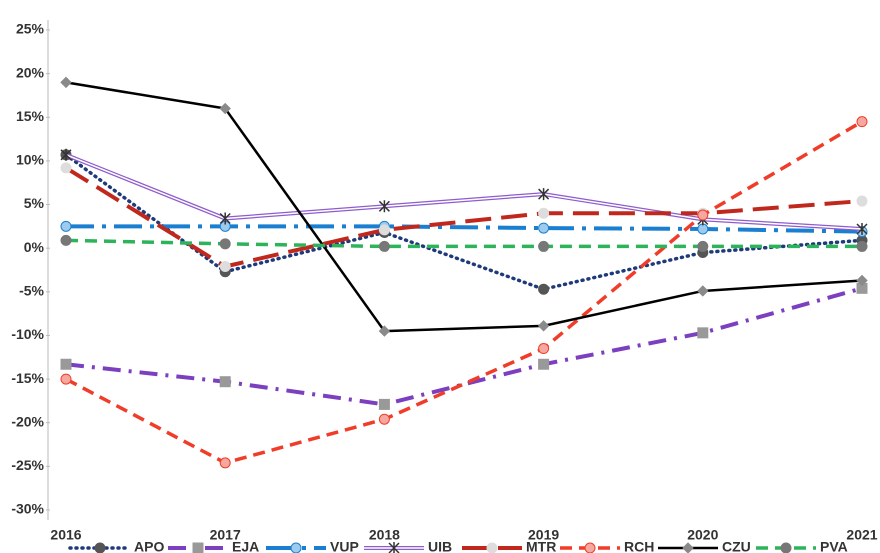 The height and width of the screenshot is (553, 880). Describe the element at coordinates (834, 546) in the screenshot. I see `legend-label: PVA` at that location.